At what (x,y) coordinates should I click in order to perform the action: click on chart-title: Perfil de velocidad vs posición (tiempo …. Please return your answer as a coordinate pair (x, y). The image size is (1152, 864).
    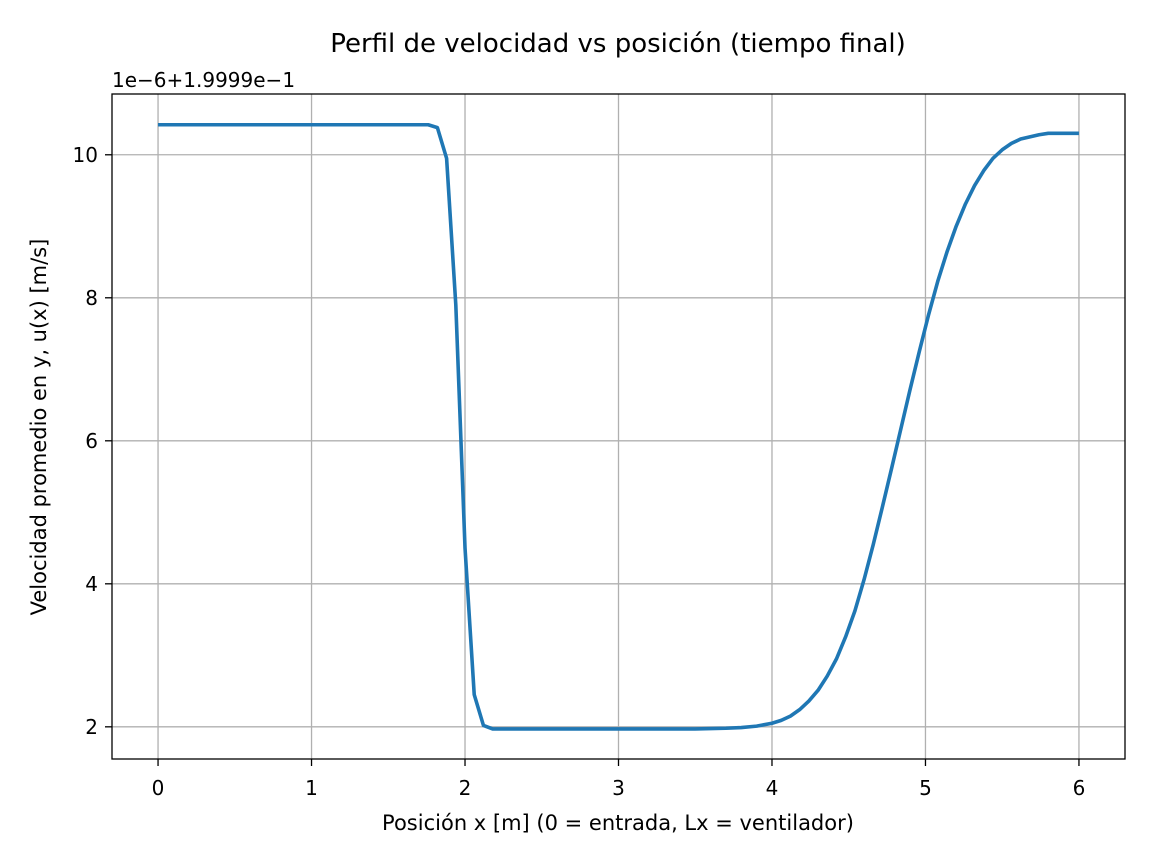
    Looking at the image, I should click on (618, 44).